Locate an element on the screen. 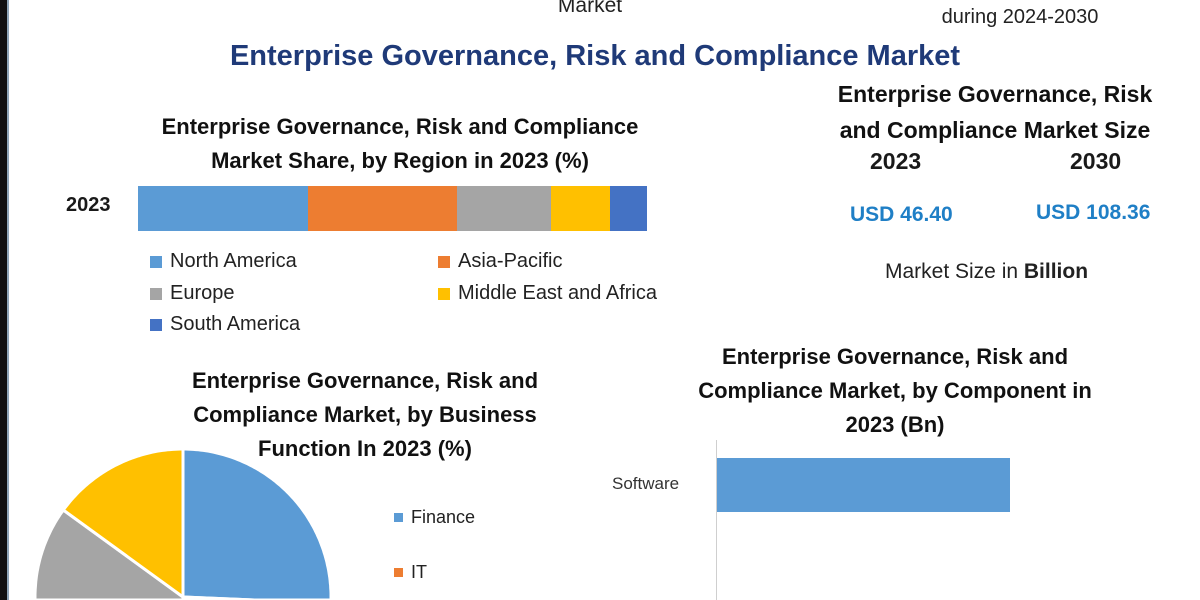 The width and height of the screenshot is (1200, 600). business-function-pie is located at coordinates (183, 523).